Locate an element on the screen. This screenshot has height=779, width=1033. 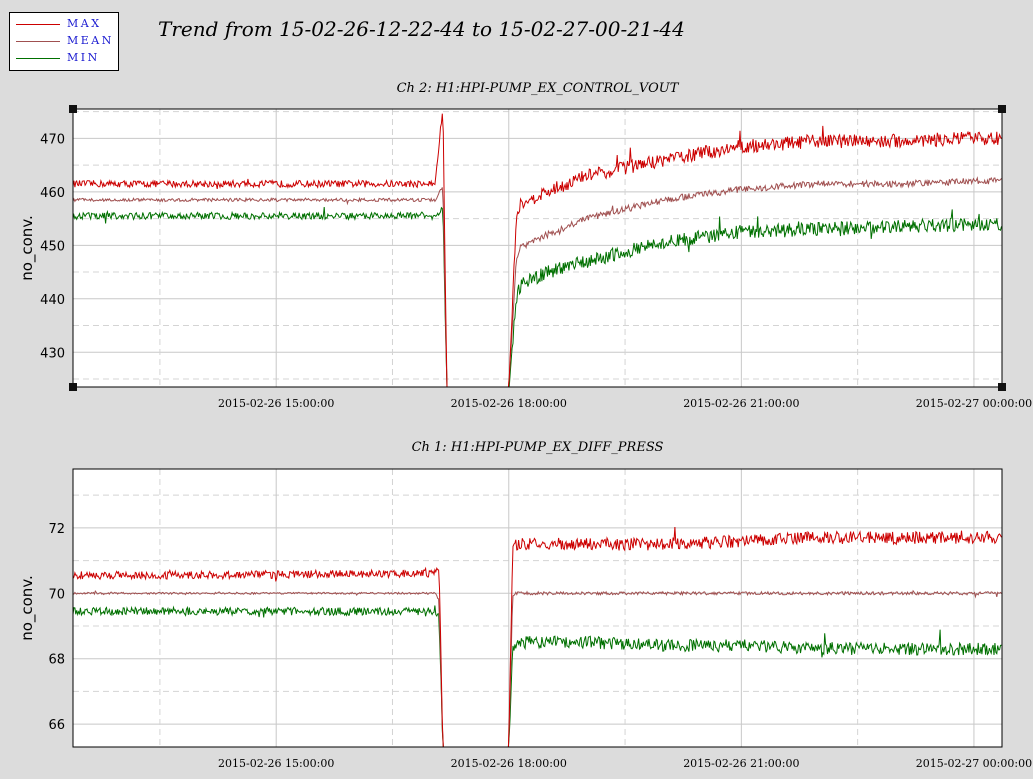
y-tick-label: 430 is located at coordinates (52, 353).